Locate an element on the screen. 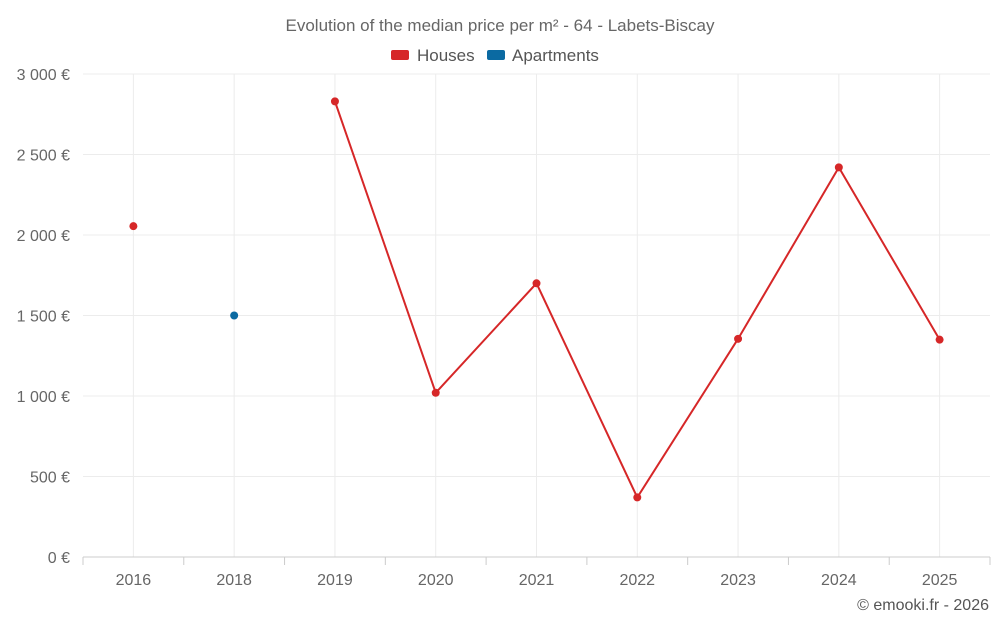 This screenshot has height=625, width=1000. x-tick-label: 2024 is located at coordinates (839, 580).